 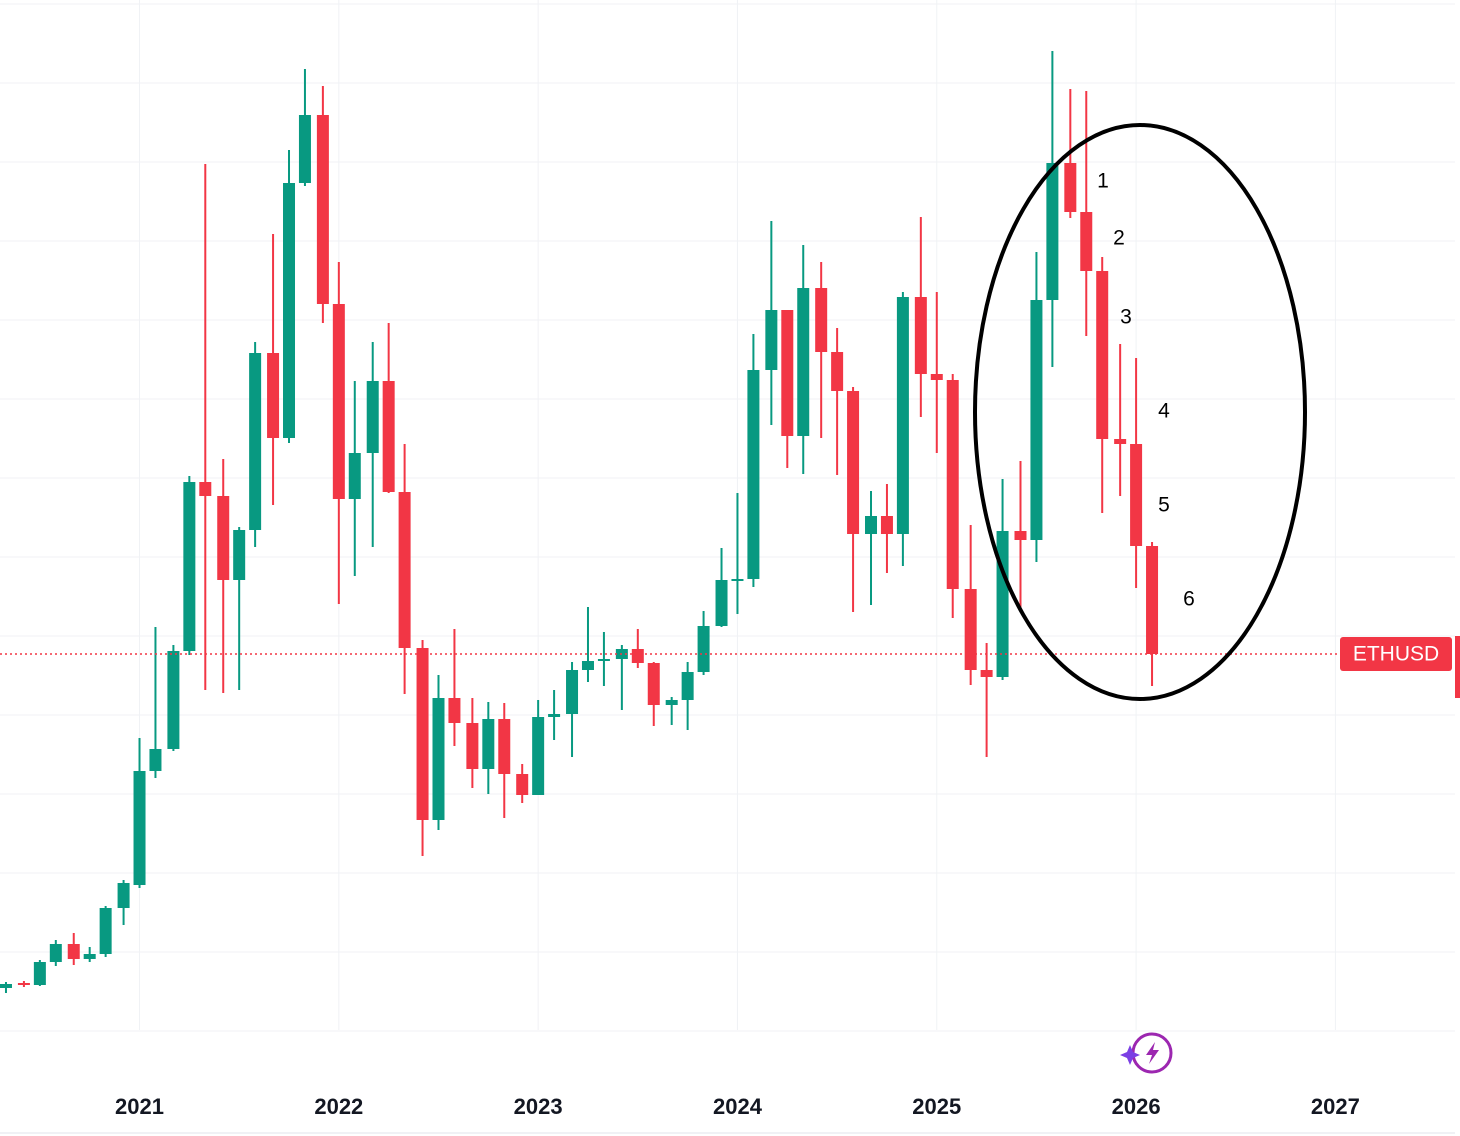 What do you see at coordinates (1103, 181) in the screenshot?
I see `annotation-label: 1` at bounding box center [1103, 181].